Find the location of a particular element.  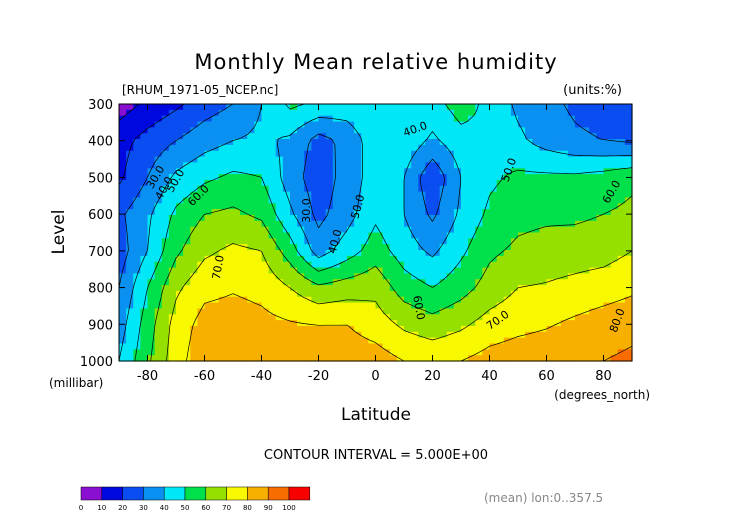

colorbar-label: 100 is located at coordinates (288, 508).